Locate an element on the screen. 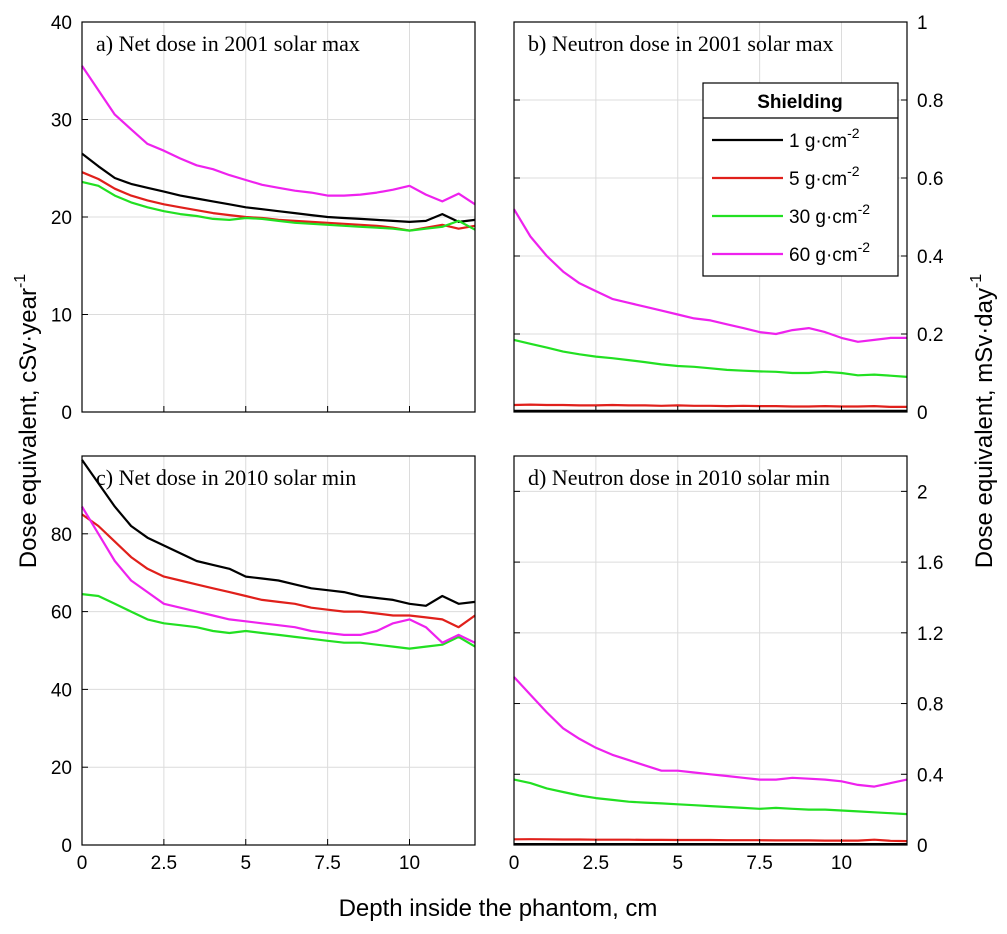 This screenshot has height=934, width=1007. panel-d-xtick-label-3: 7.5 is located at coordinates (759, 863).